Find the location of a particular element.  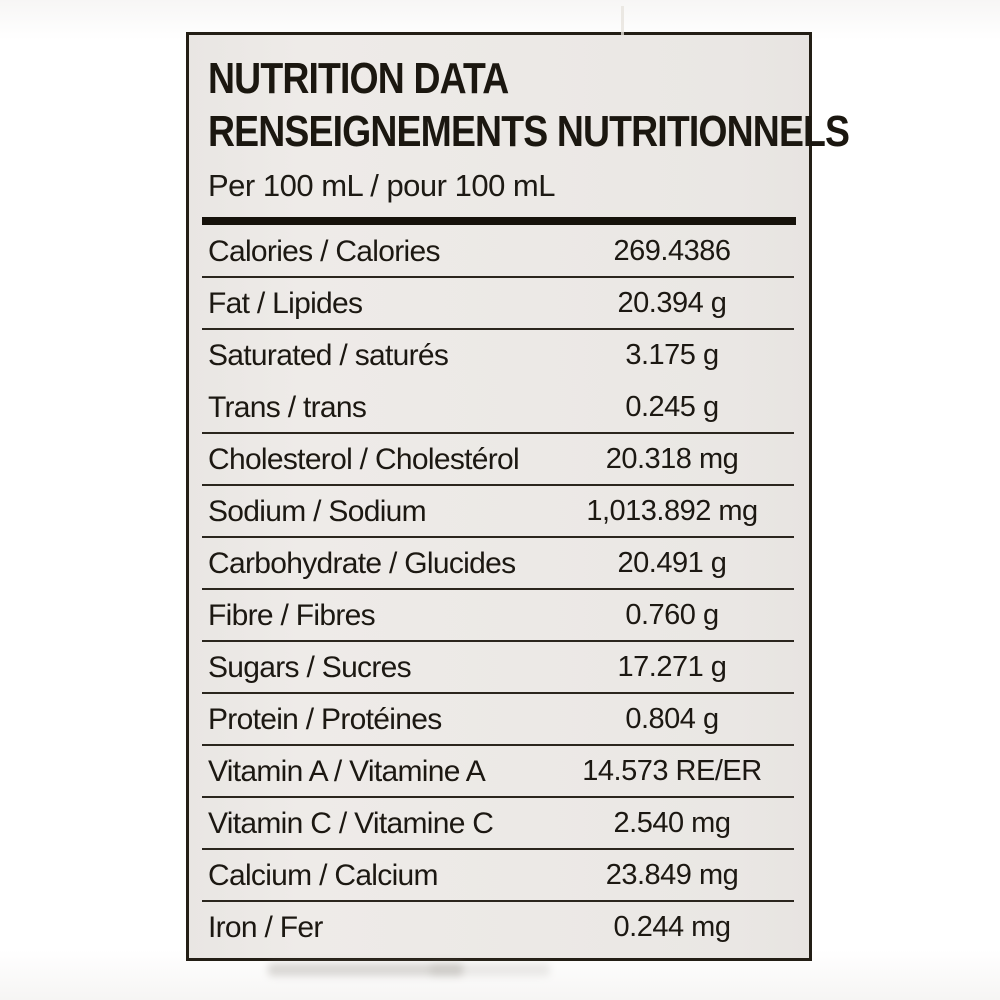

nutrient-value: 17.271 g is located at coordinates (672, 667).